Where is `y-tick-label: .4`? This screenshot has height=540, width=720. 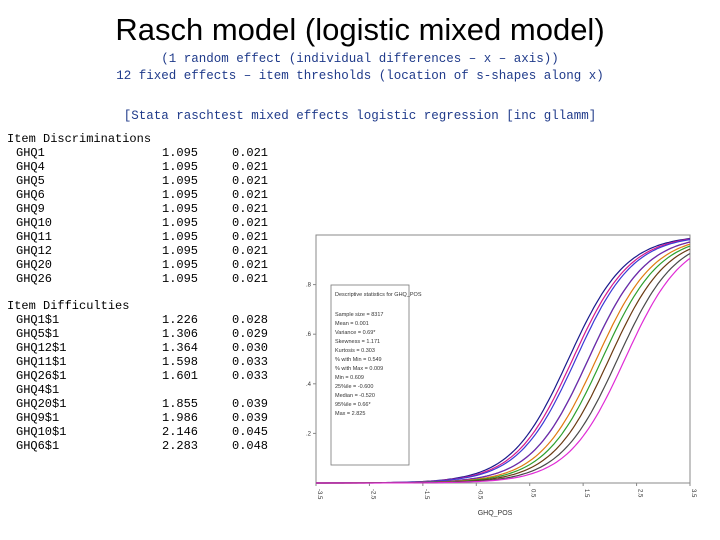 y-tick-label: .4 is located at coordinates (309, 385).